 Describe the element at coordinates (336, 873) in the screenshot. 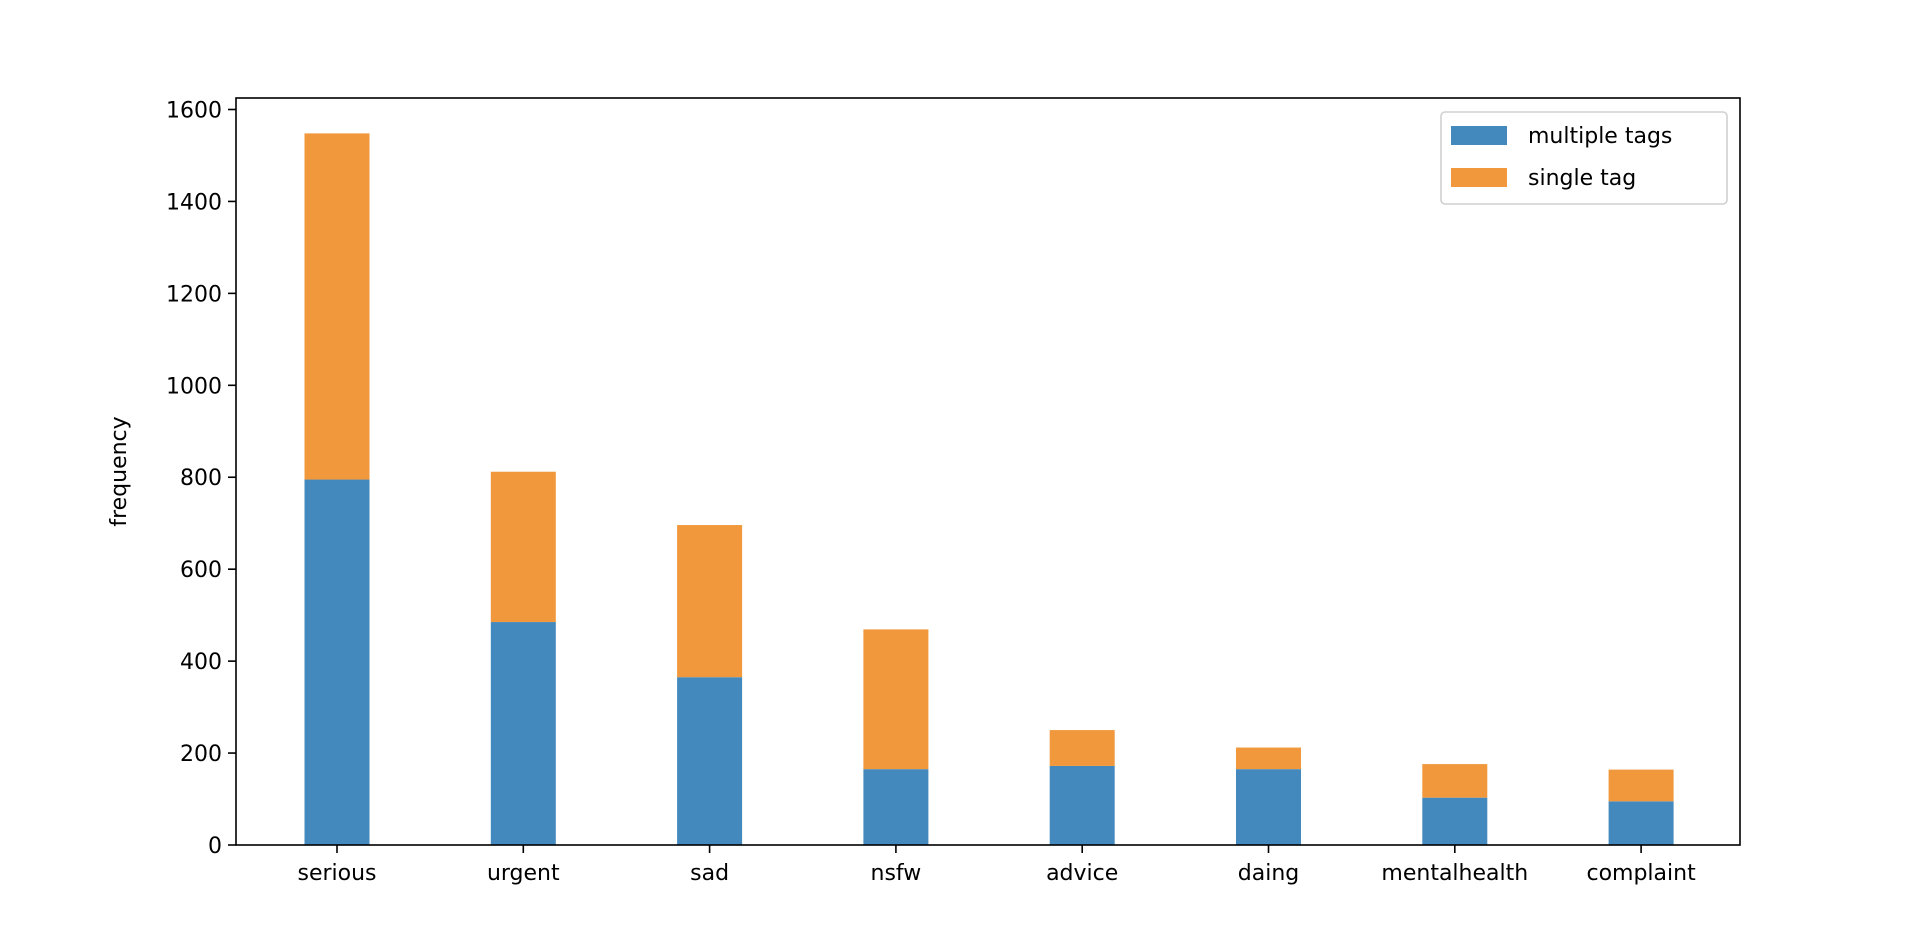

I see `x-tick-label: serious` at that location.